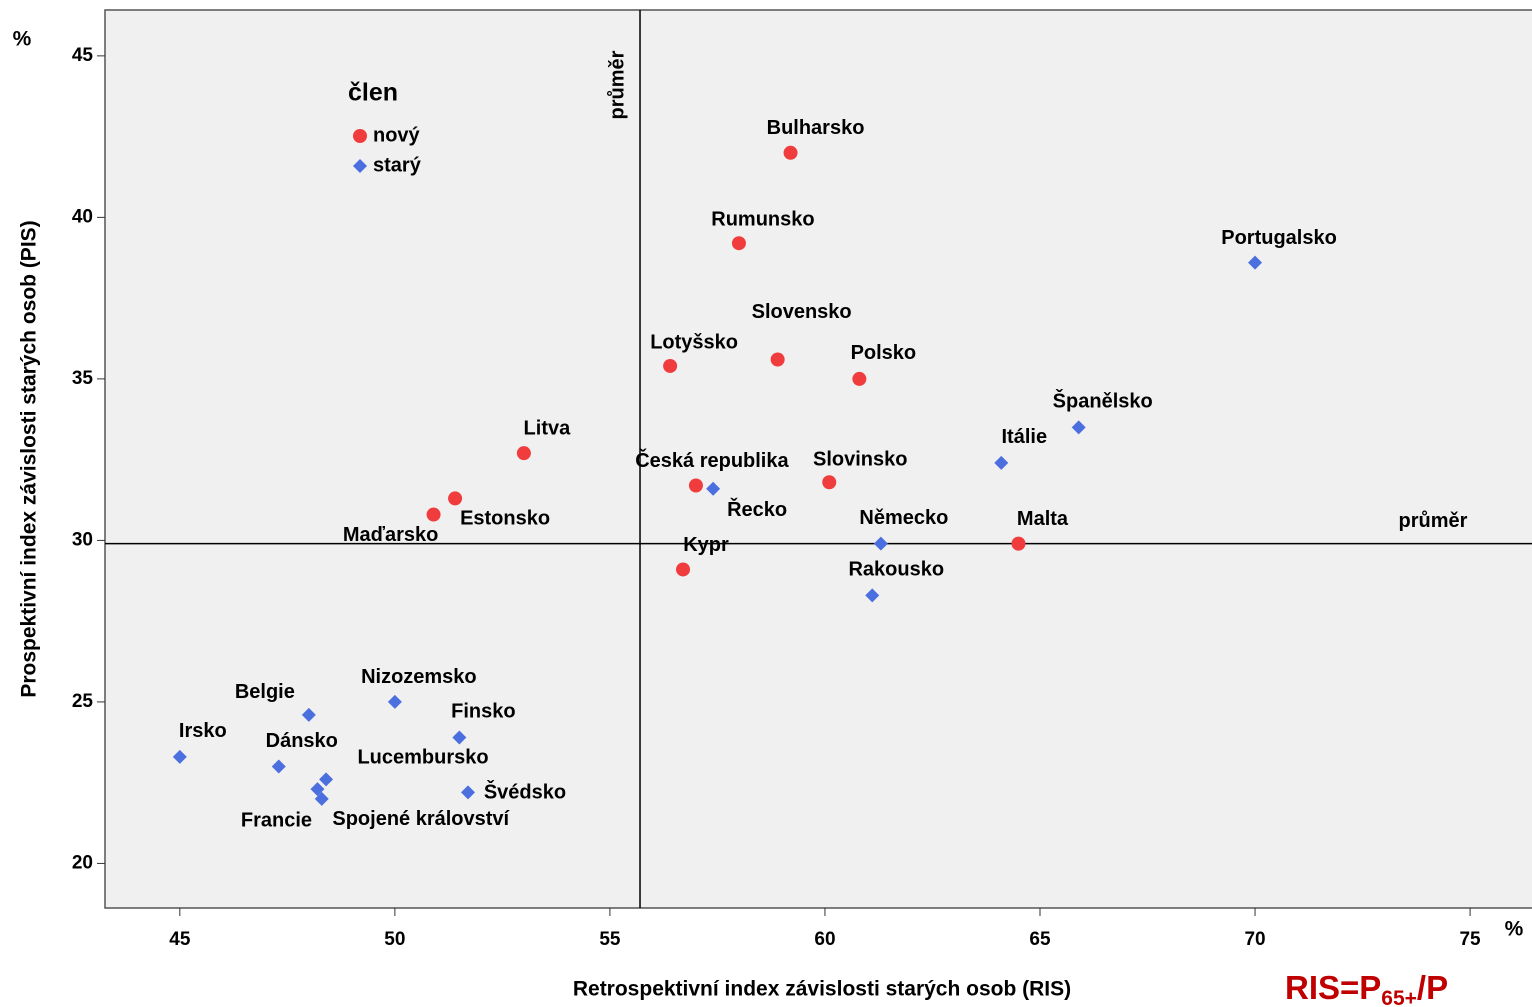 This screenshot has height=1007, width=1532. What do you see at coordinates (83, 378) in the screenshot?
I see `y-tick-label: 35` at bounding box center [83, 378].